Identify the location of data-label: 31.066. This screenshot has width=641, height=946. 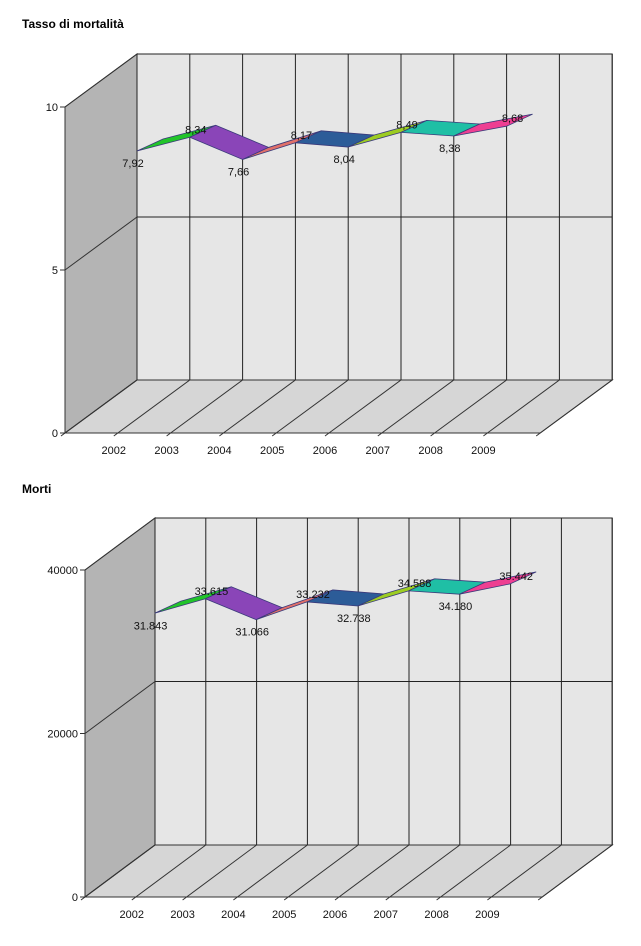
(252, 633).